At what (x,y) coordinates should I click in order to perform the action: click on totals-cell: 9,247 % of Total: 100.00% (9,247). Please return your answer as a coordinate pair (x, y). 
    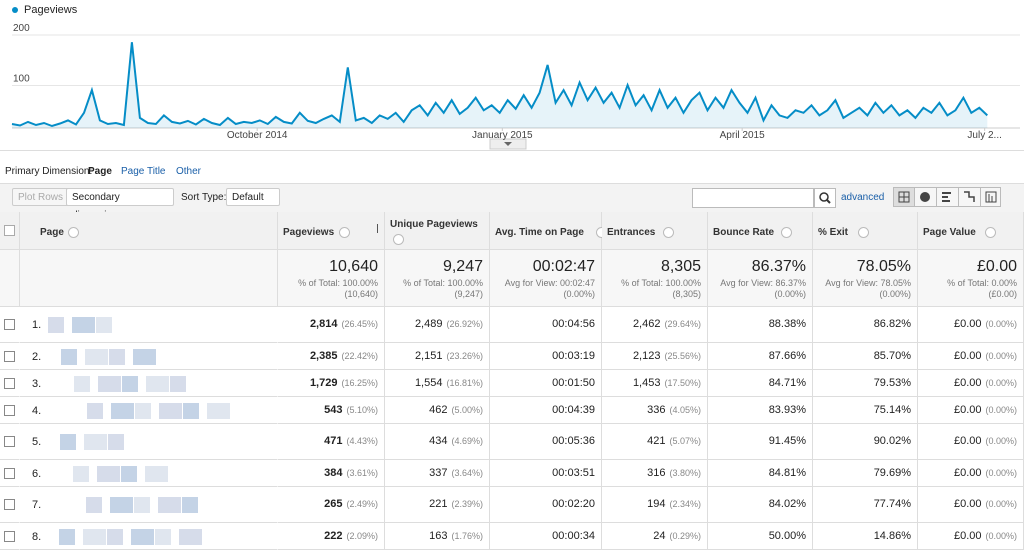
    Looking at the image, I should click on (437, 278).